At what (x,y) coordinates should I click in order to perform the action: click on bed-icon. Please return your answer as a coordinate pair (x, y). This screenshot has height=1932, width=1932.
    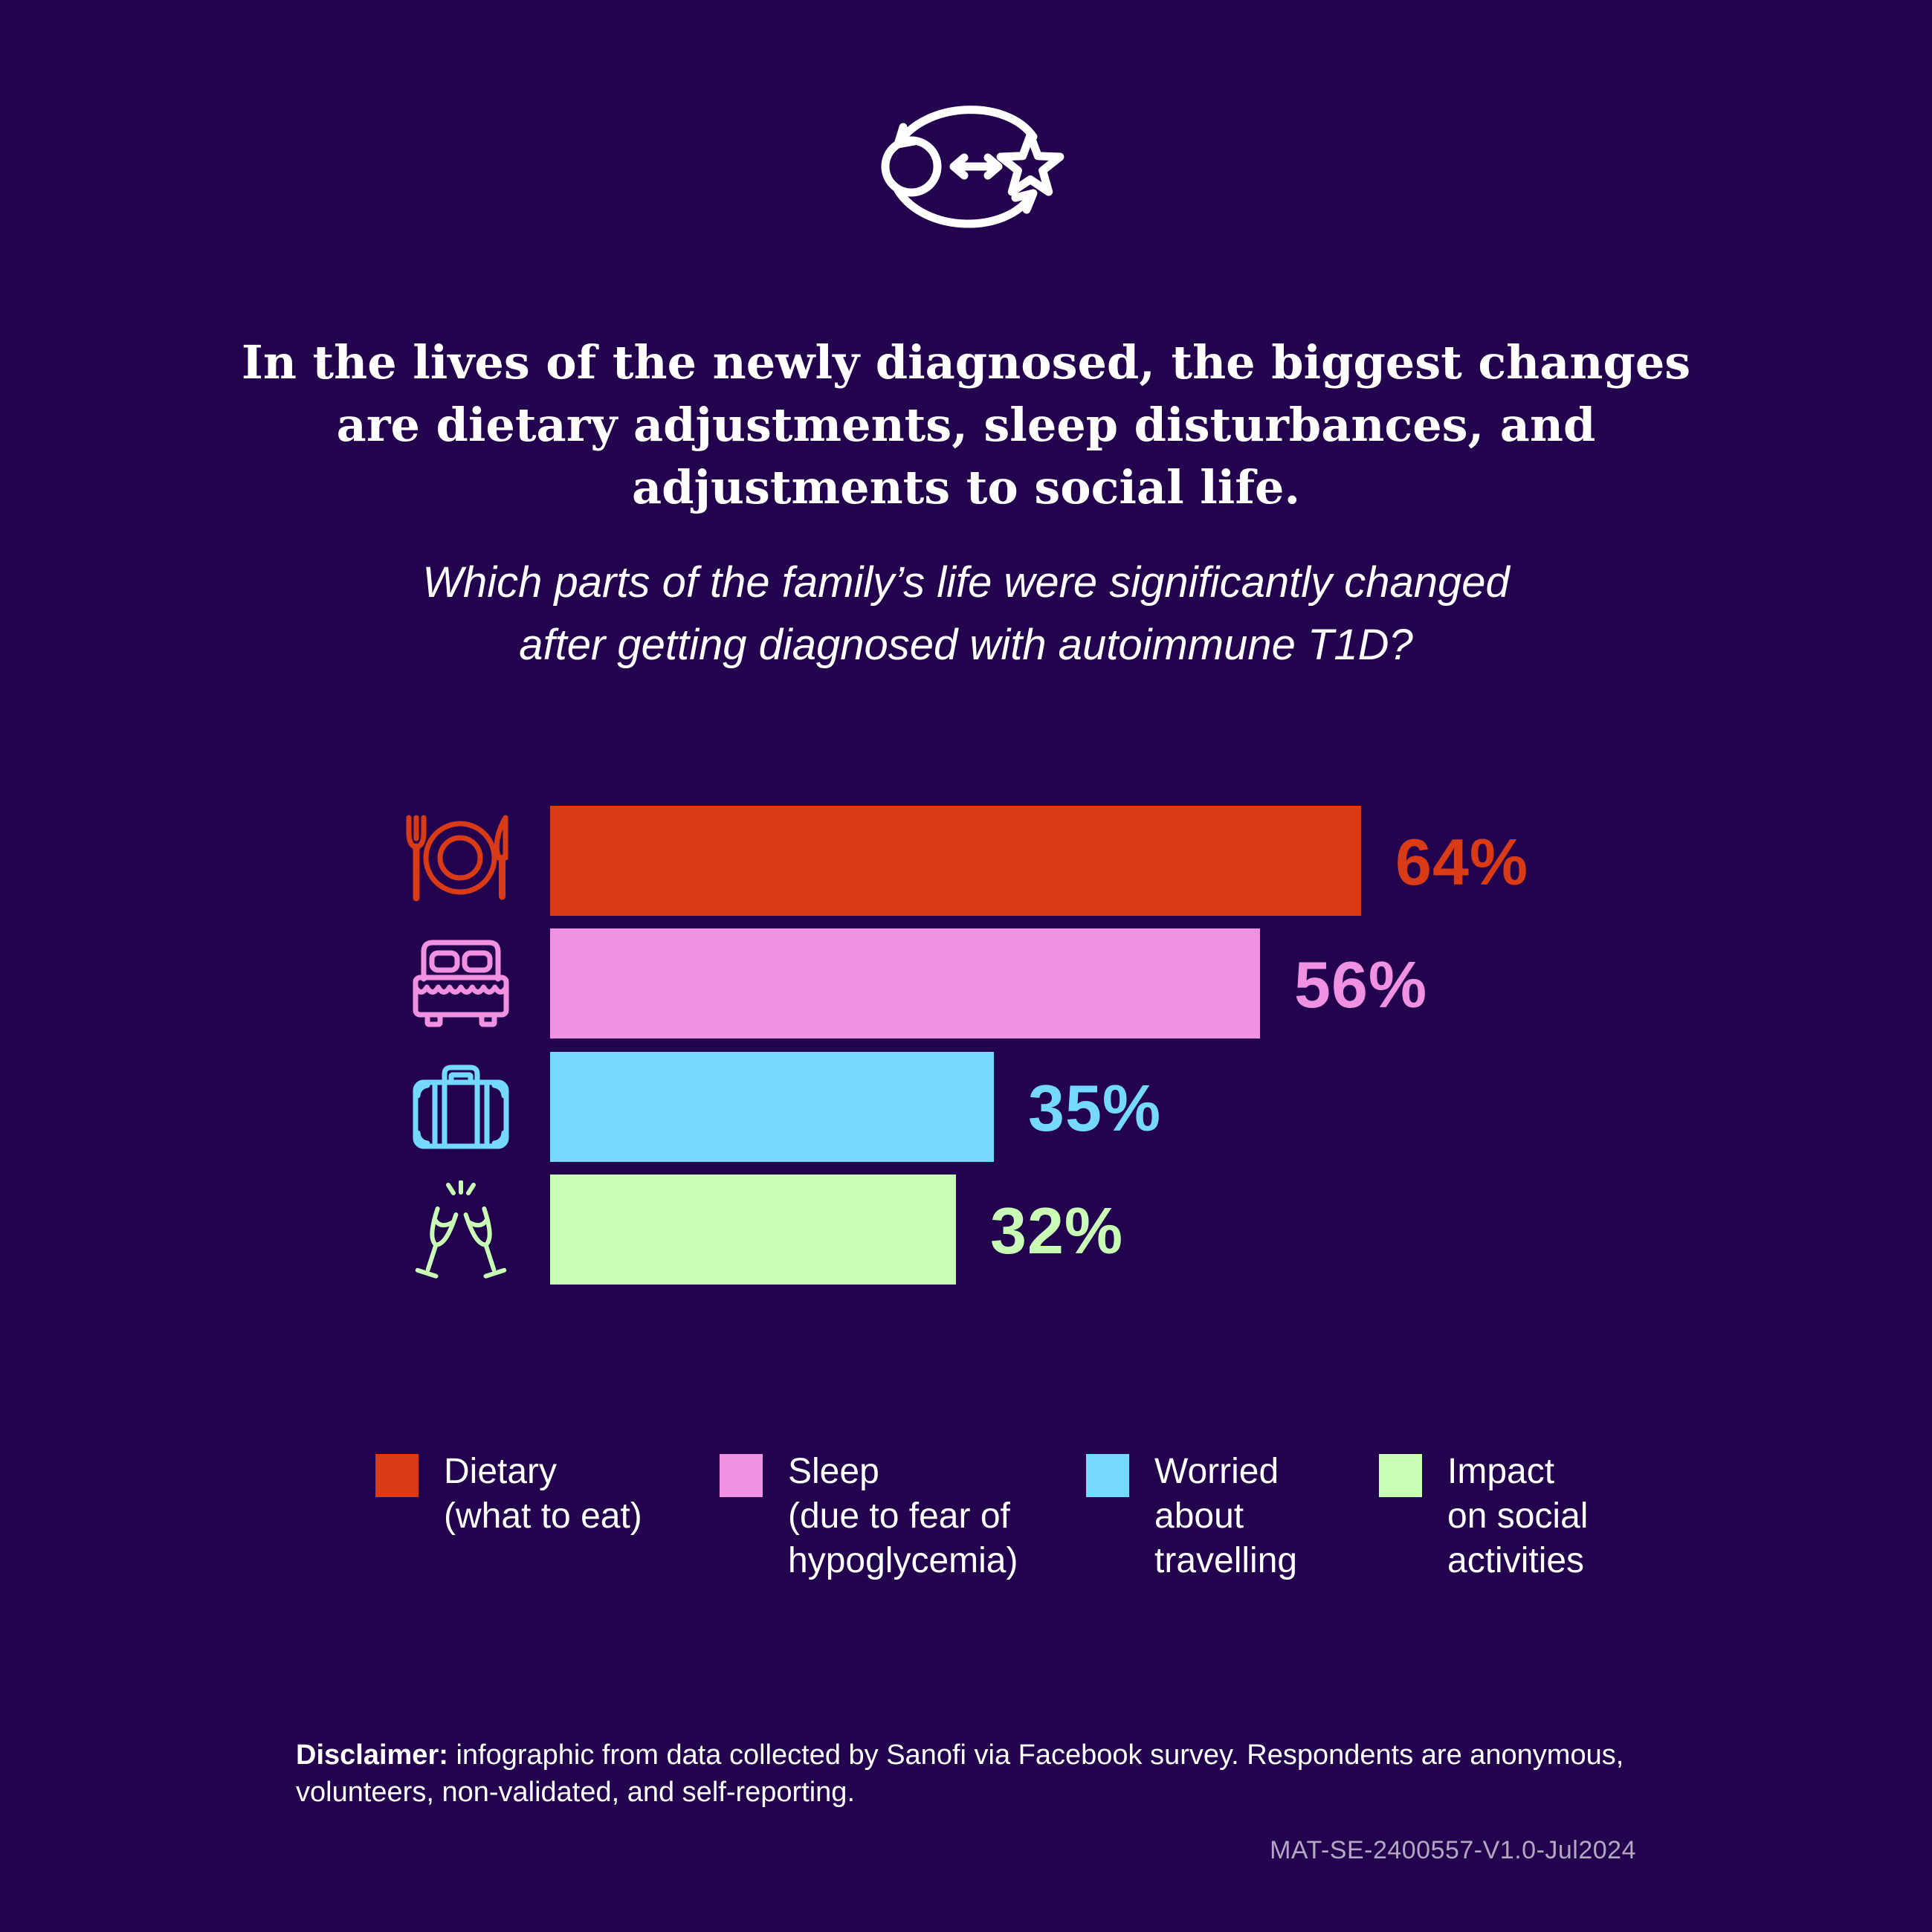
    Looking at the image, I should click on (461, 983).